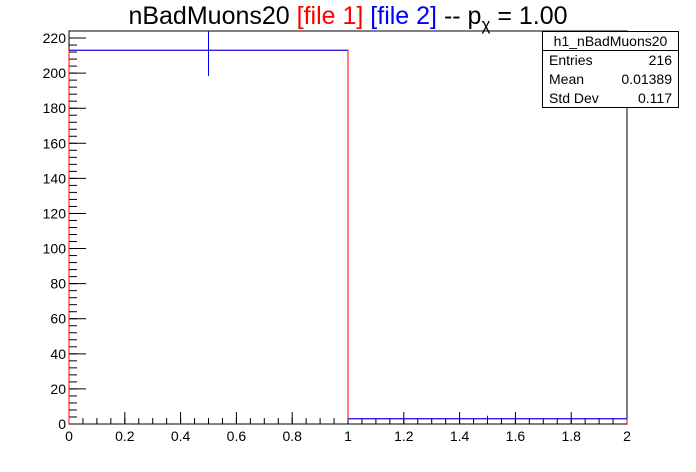 This screenshot has height=472, width=696. Describe the element at coordinates (181, 436) in the screenshot. I see `x-tick-label: 0.4` at that location.